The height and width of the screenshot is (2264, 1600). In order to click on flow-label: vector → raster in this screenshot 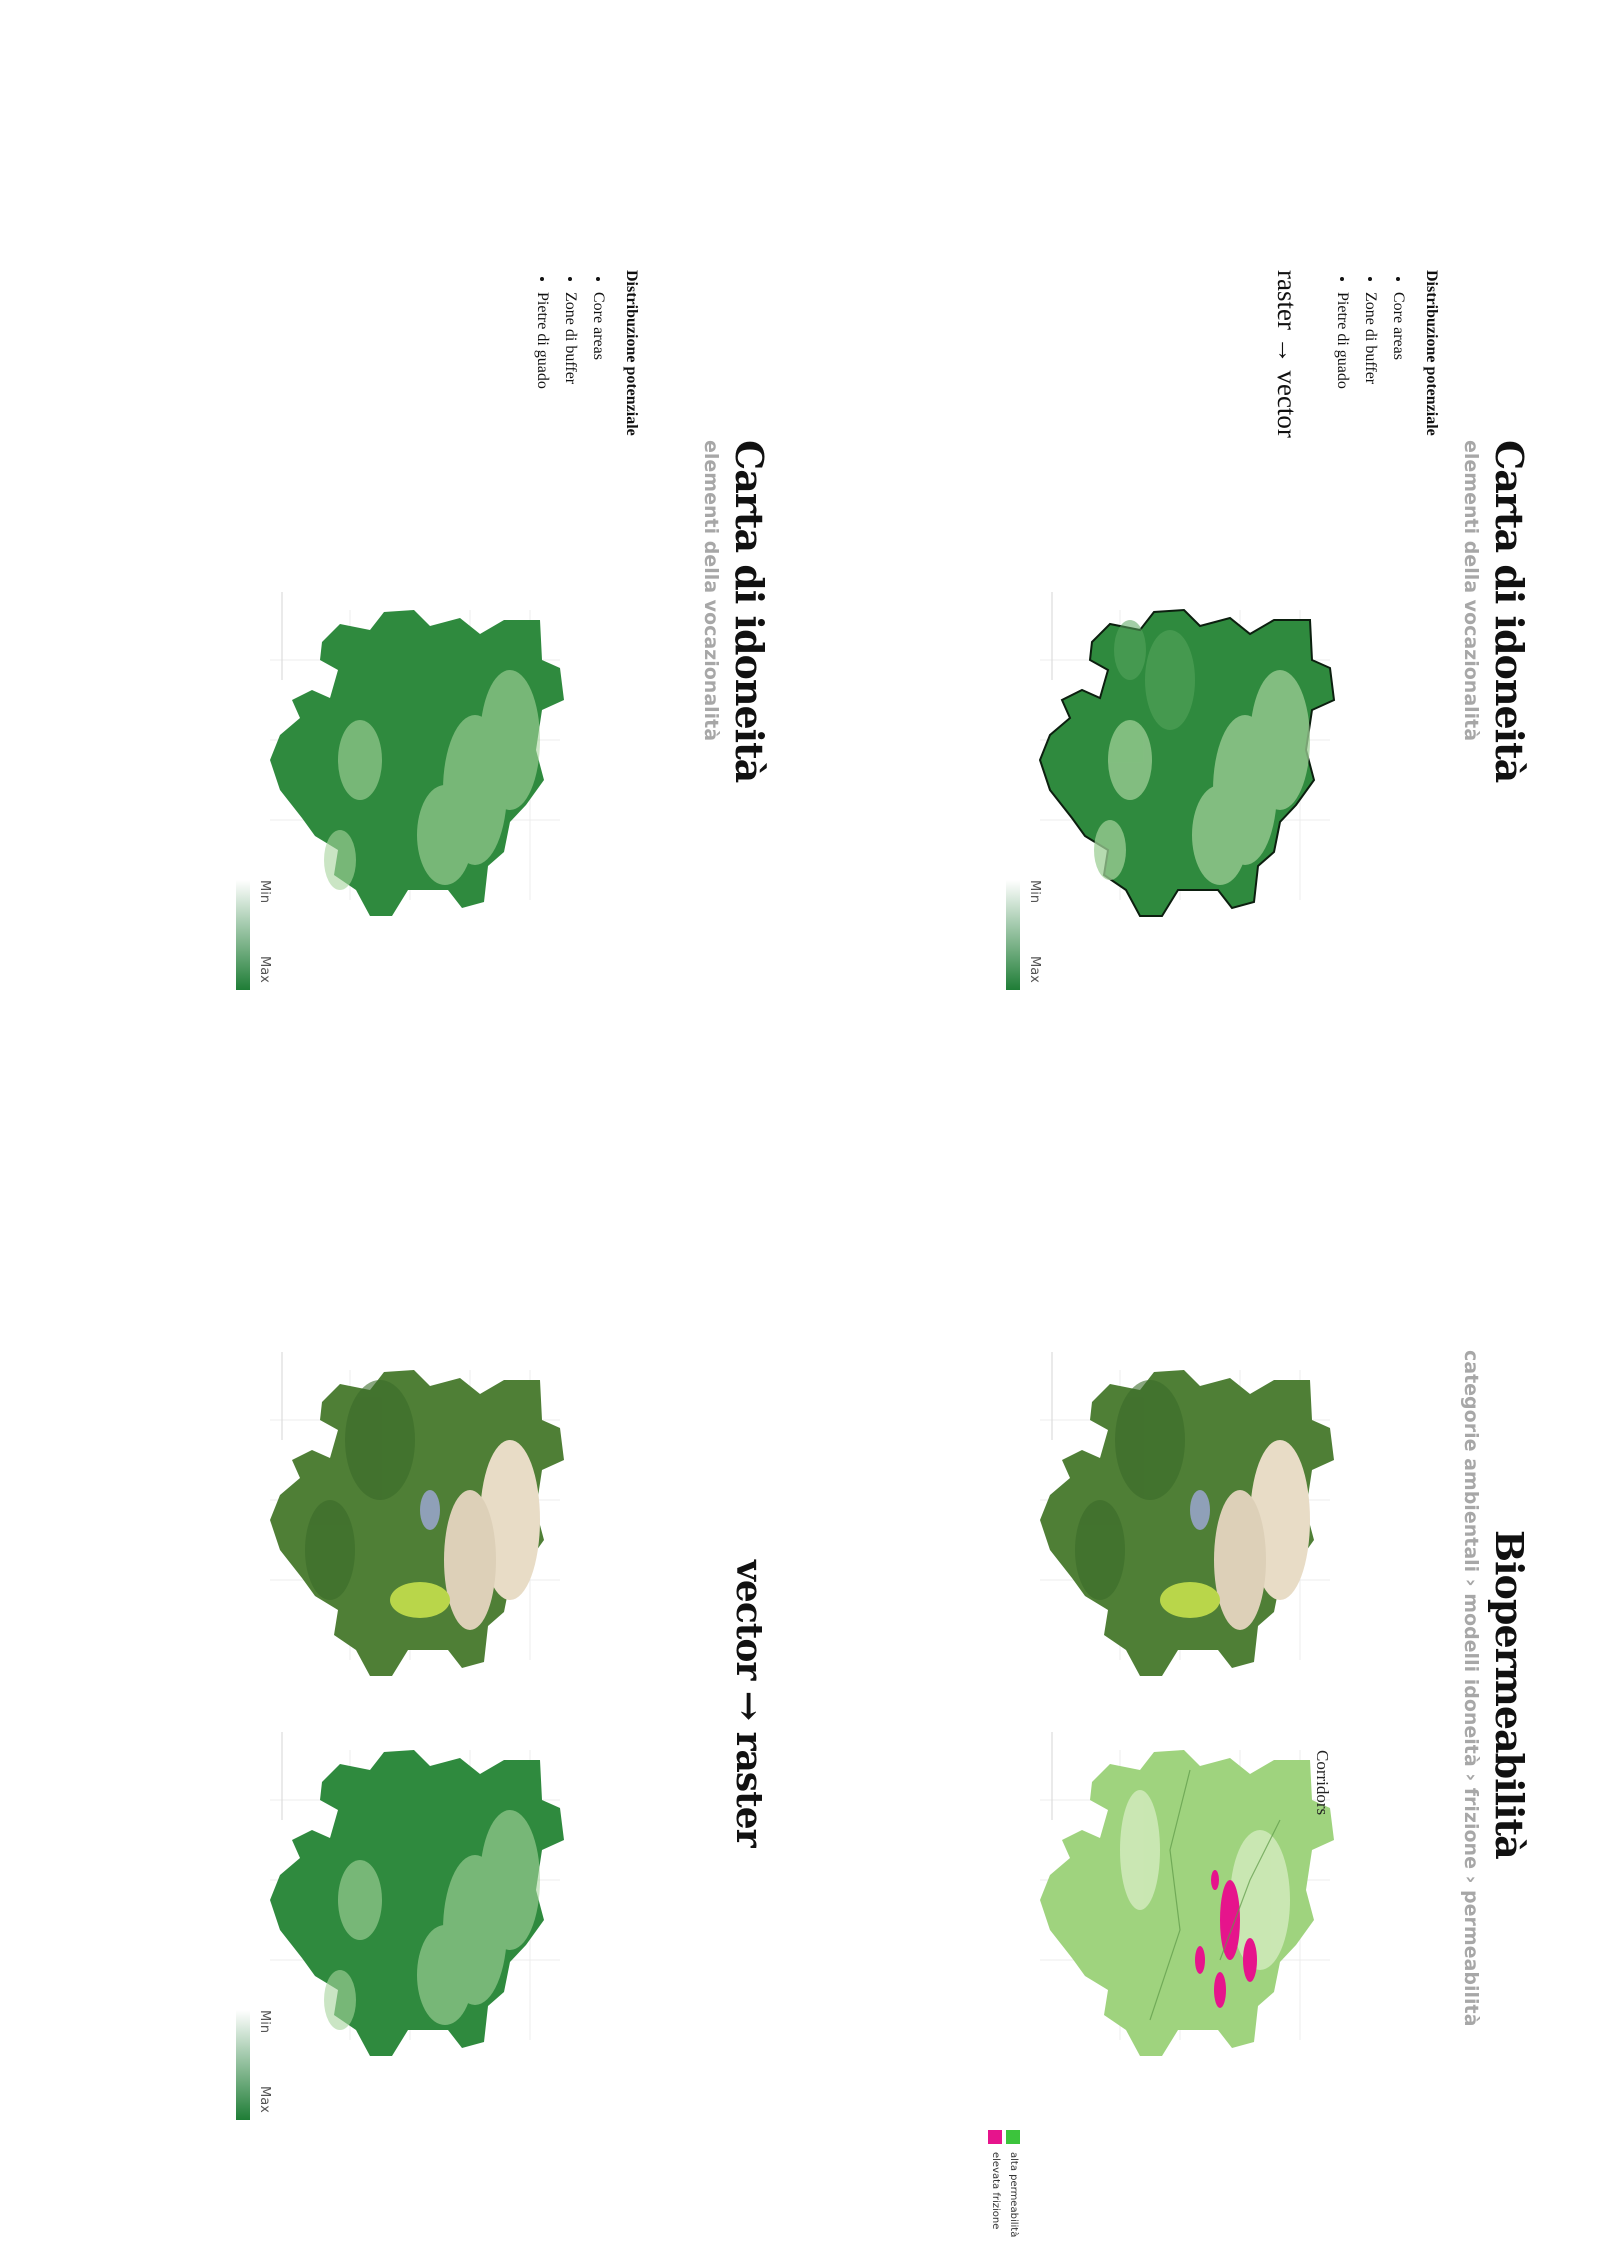, I will do `click(749, 1703)`.